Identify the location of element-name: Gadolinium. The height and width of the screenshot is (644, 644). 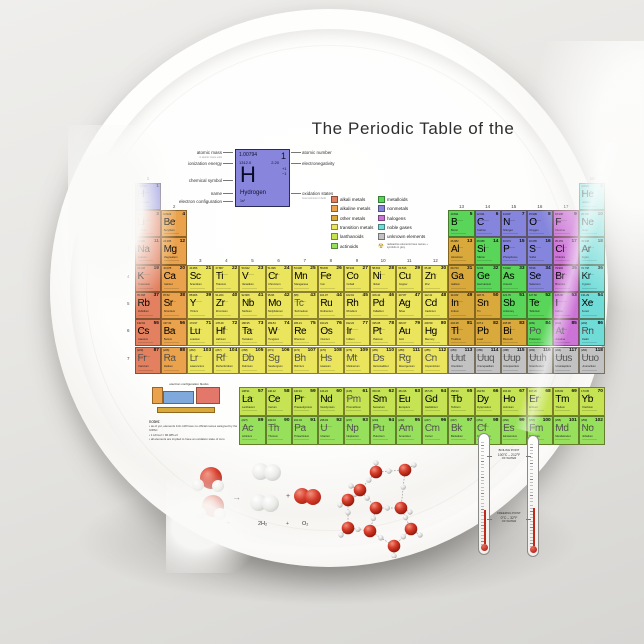
(431, 407).